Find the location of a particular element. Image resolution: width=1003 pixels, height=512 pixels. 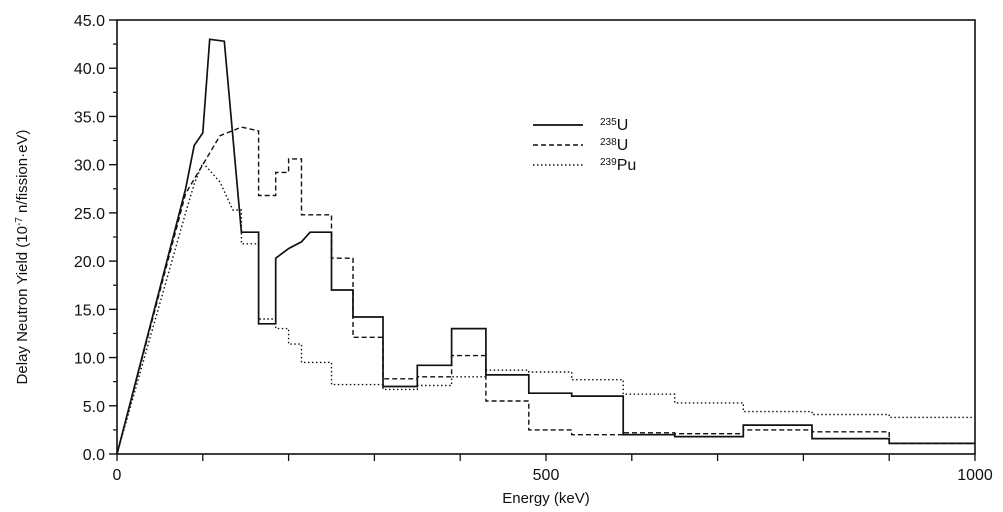

y-axis-label-exponent: -7 is located at coordinates (19, 221).